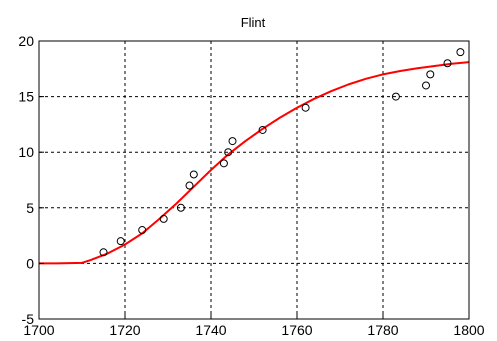  Describe the element at coordinates (382, 330) in the screenshot. I see `x-tick-label: 1780` at that location.